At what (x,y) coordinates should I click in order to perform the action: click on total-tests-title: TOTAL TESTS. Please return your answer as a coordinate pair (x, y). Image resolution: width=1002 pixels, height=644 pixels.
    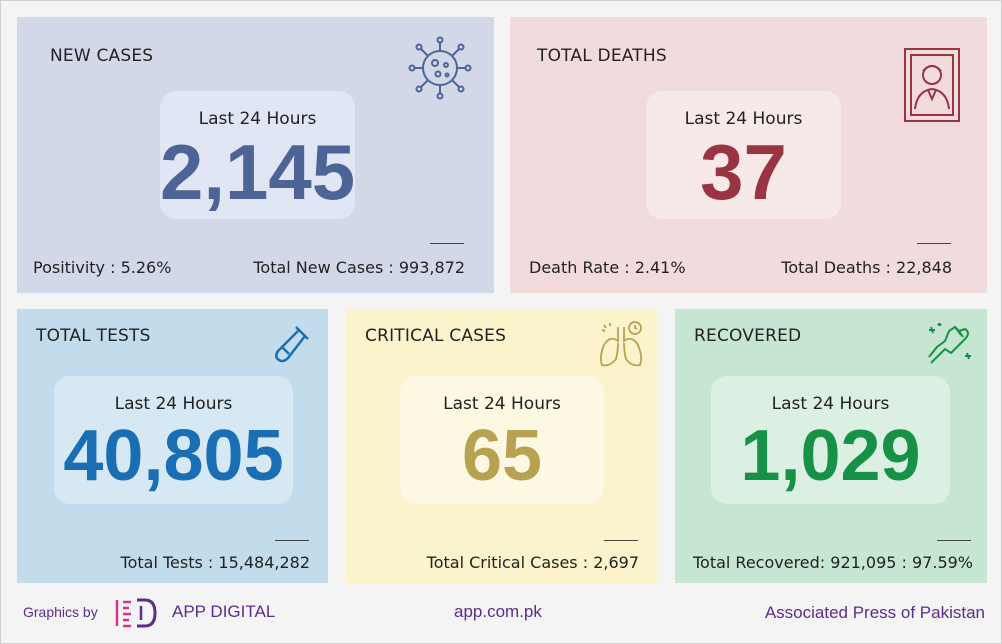
    Looking at the image, I should click on (93, 336).